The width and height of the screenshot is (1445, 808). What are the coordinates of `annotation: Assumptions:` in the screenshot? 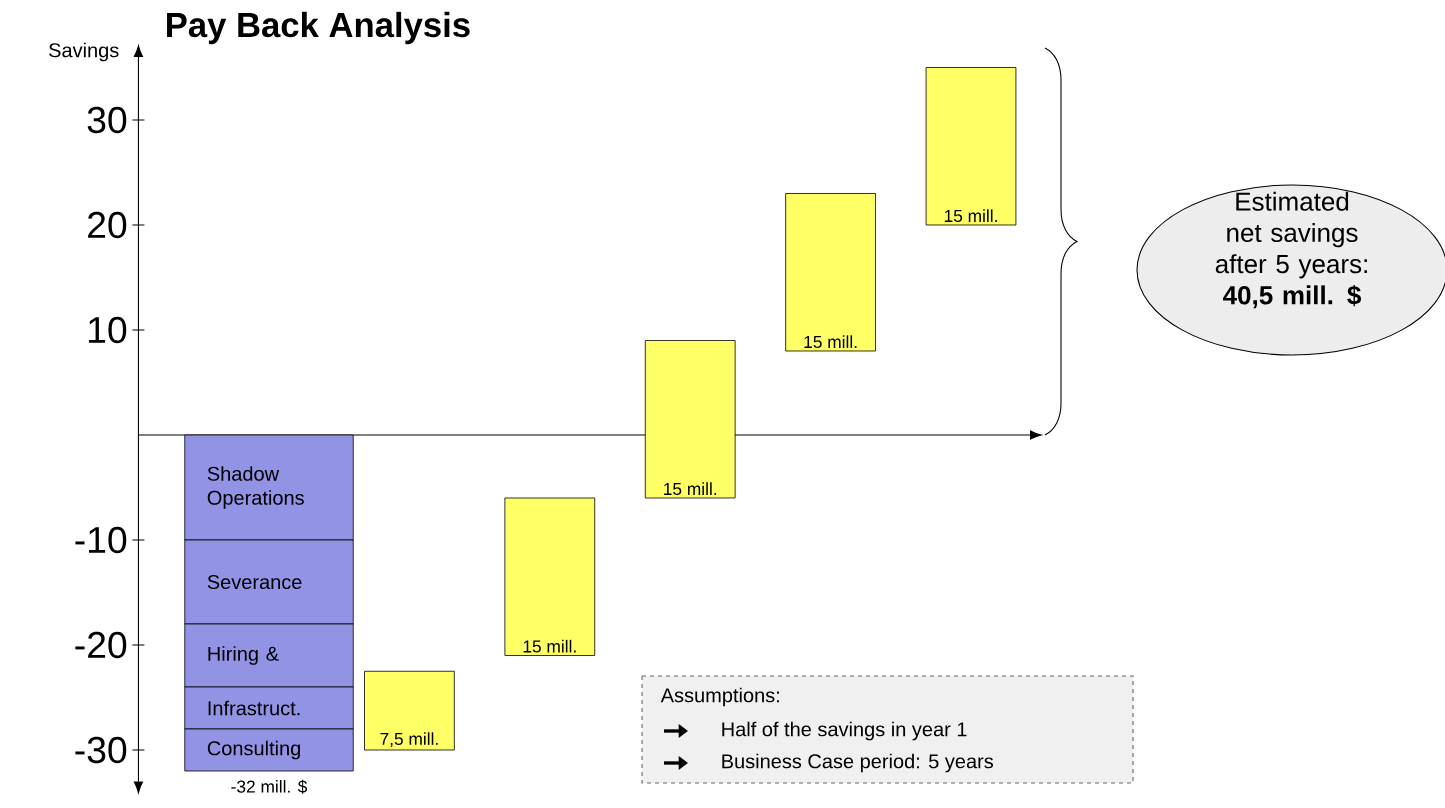 It's located at (719, 697).